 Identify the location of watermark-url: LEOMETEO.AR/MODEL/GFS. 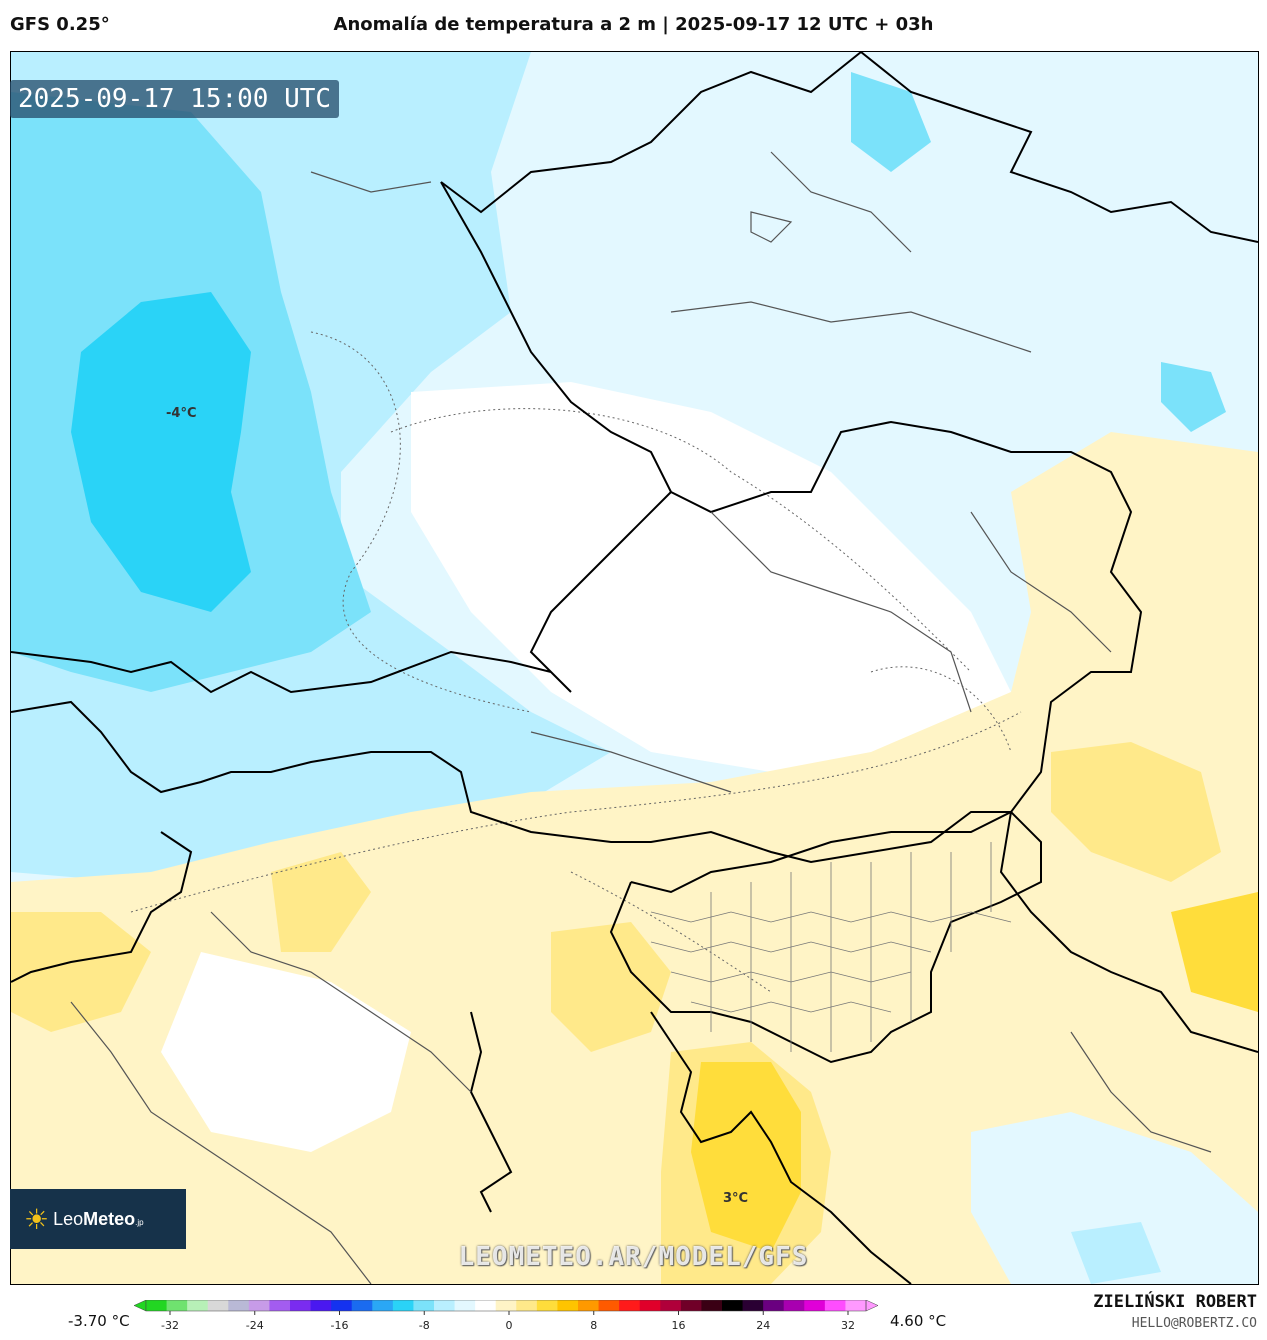
(633, 1257).